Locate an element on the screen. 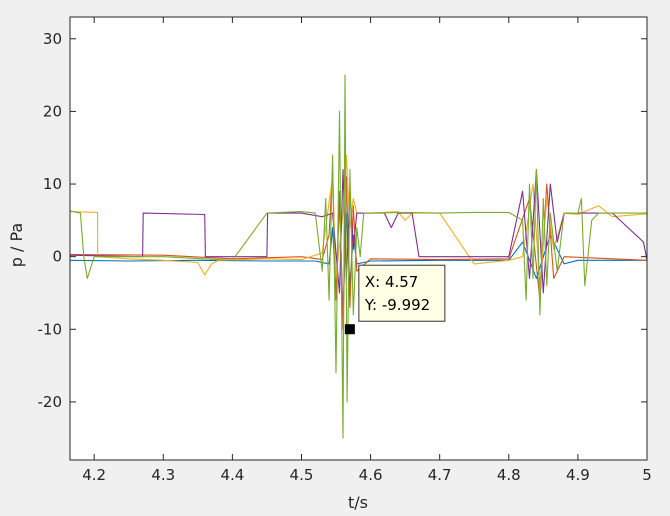 This screenshot has height=516, width=670. x-tick-label: 5 is located at coordinates (647, 475).